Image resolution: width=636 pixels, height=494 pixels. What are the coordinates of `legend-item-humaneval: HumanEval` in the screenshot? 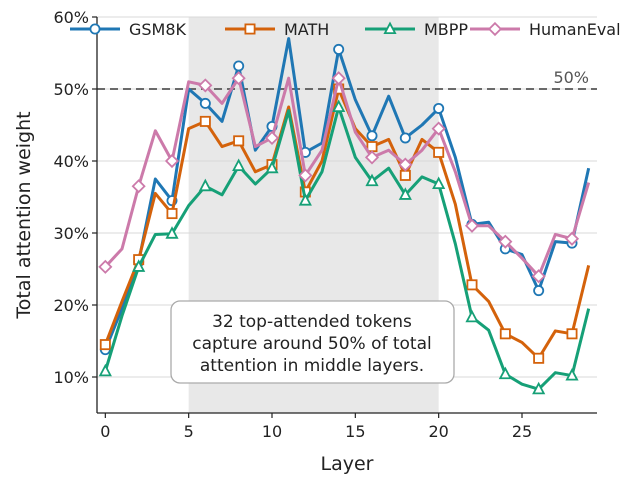 It's located at (545, 29).